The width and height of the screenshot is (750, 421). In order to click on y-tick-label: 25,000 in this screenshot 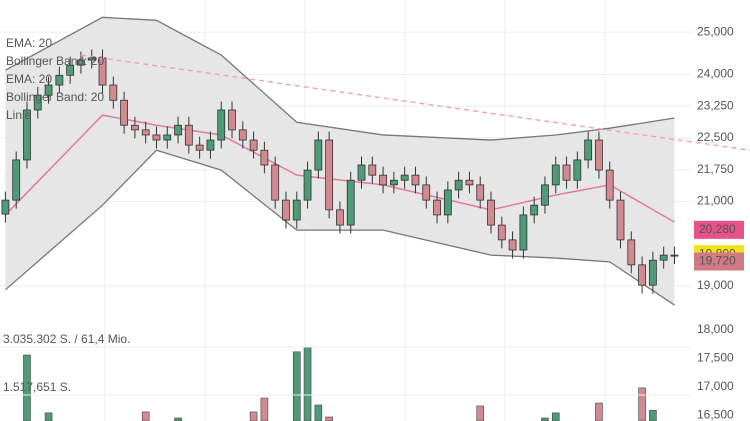, I will do `click(715, 31)`.